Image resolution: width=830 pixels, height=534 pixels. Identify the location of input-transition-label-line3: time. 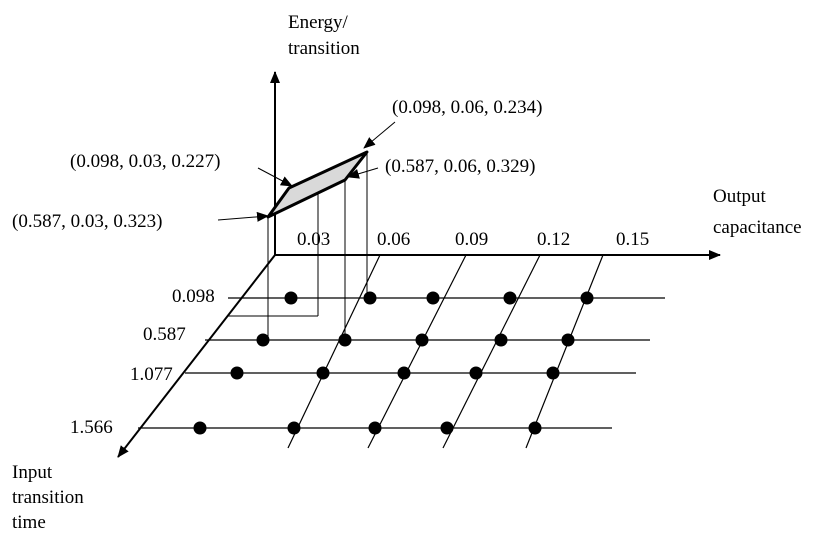
(29, 522).